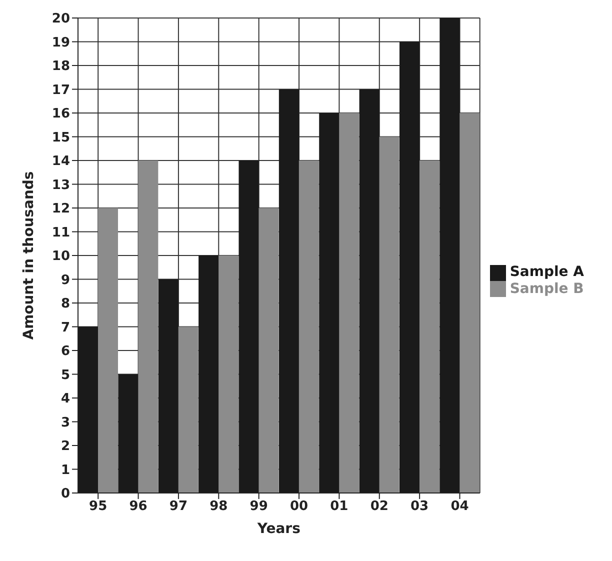 The image size is (612, 561). Describe the element at coordinates (65, 470) in the screenshot. I see `y-tick-label: 1` at that location.